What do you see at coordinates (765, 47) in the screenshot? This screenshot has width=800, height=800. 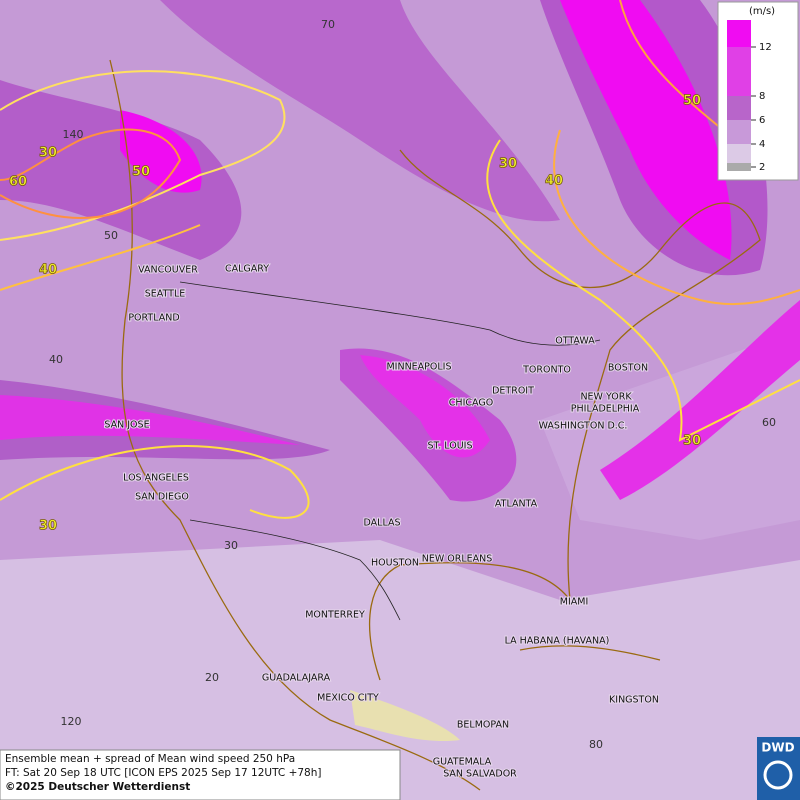 I see `legend-tick-label: 12` at bounding box center [765, 47].